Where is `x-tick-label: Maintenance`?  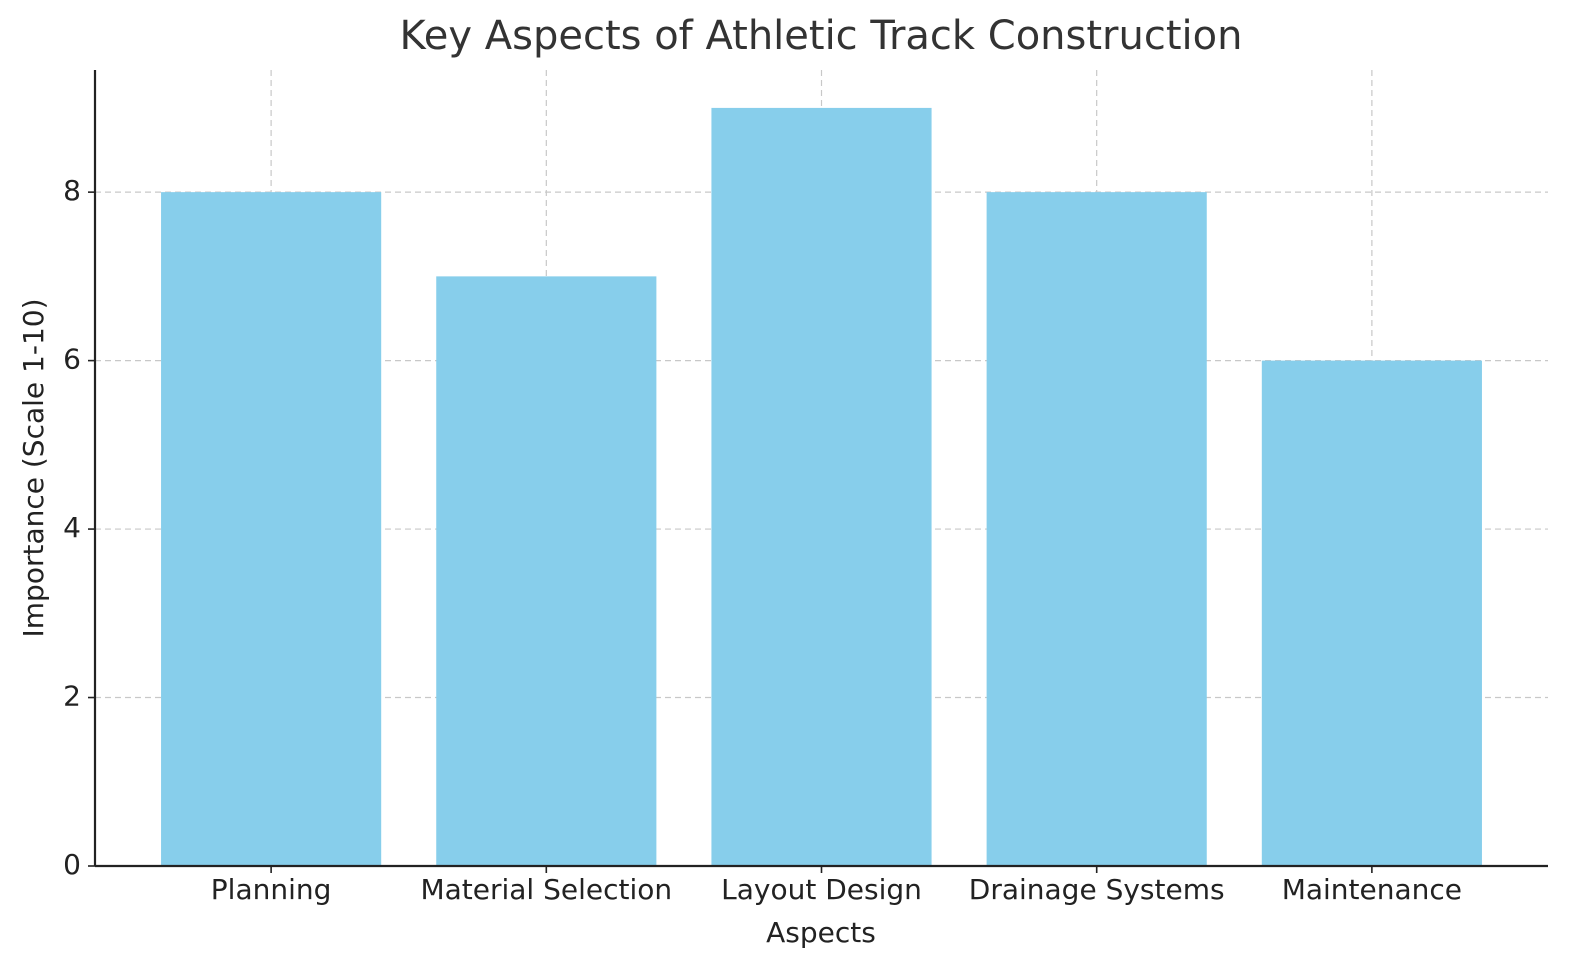
x-tick-label: Maintenance is located at coordinates (1372, 889).